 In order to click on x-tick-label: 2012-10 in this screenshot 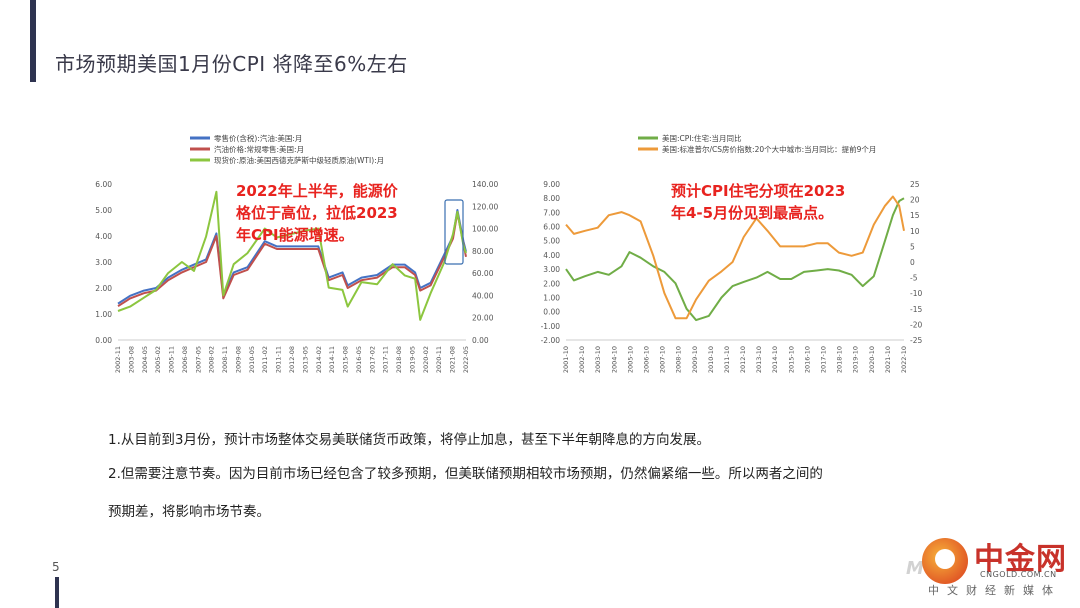, I will do `click(743, 359)`.